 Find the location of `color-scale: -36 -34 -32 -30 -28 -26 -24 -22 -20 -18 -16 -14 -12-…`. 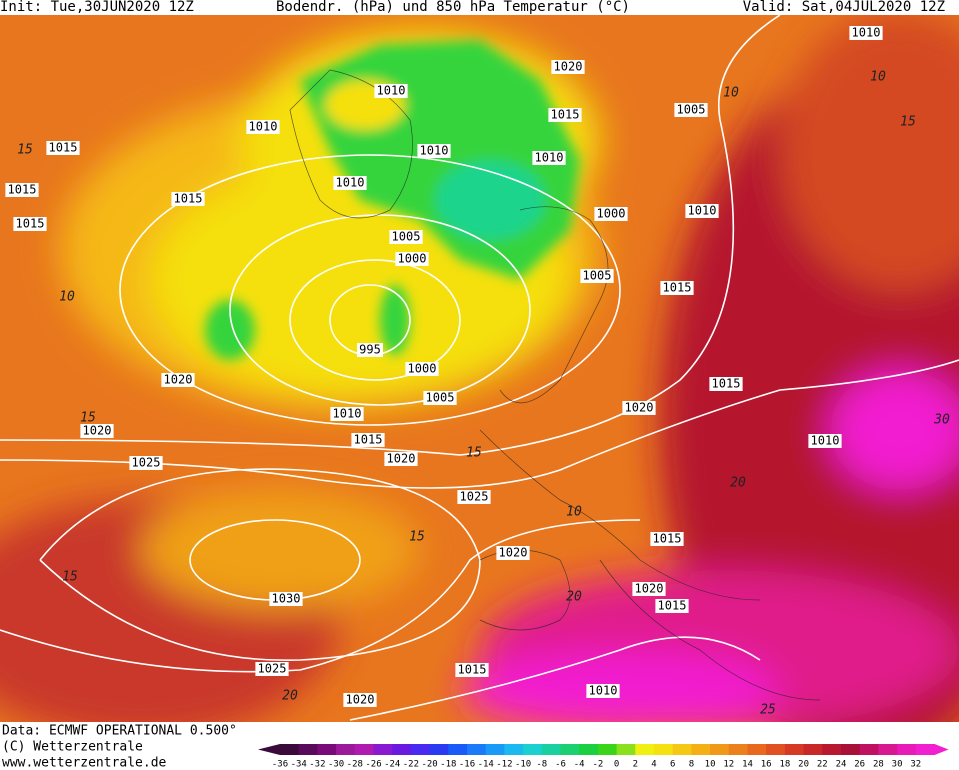

color-scale: -36 -34 -32 -30 -28 -26 -24 -22 -20 -18 -16 -14 -12-… is located at coordinates (603, 757).